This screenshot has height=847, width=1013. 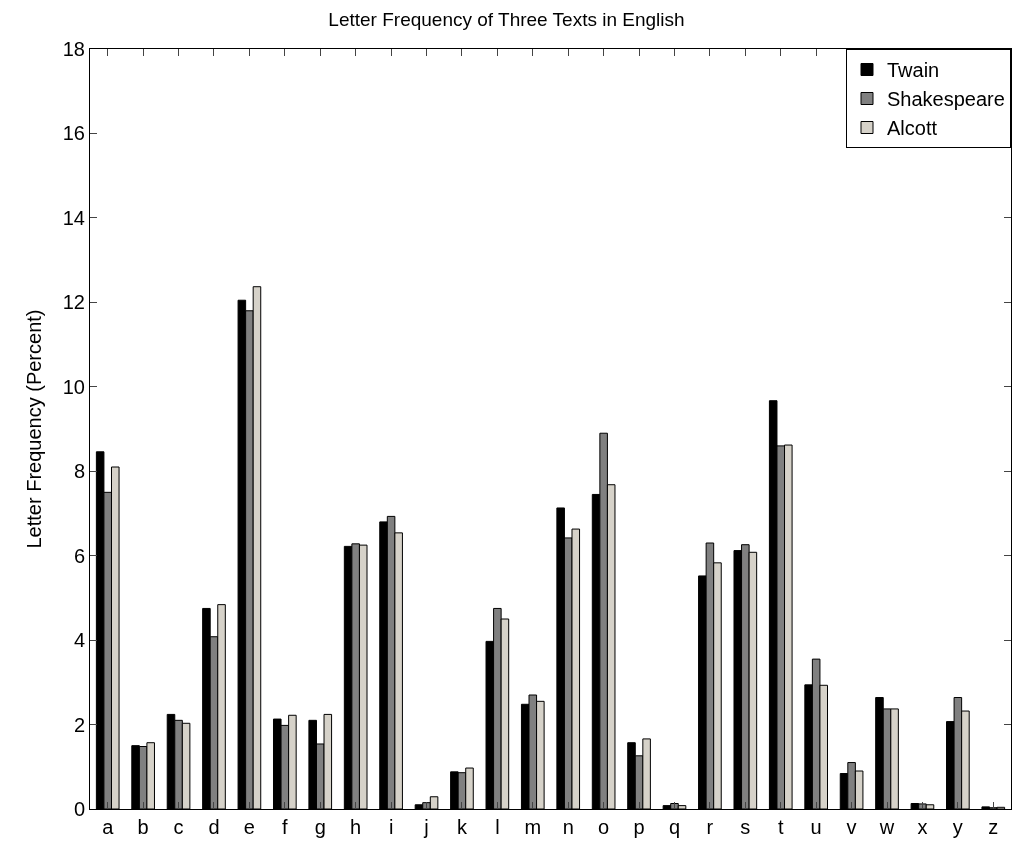 What do you see at coordinates (249, 827) in the screenshot?
I see `x-tick-label: e` at bounding box center [249, 827].